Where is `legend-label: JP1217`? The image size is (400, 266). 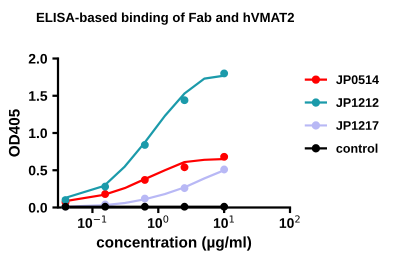 legend-label: JP1217 is located at coordinates (357, 125).